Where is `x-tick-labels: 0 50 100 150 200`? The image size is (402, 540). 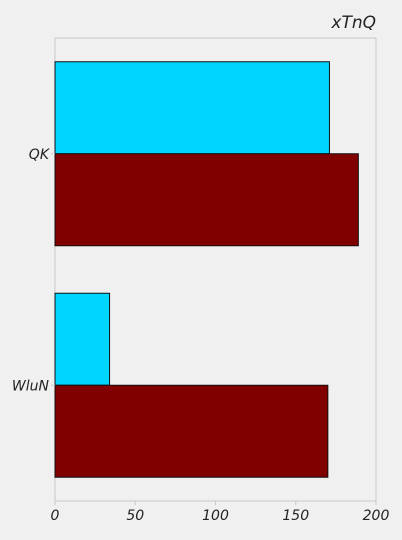
x-tick-labels: 0 50 100 150 200 is located at coordinates (220, 512).